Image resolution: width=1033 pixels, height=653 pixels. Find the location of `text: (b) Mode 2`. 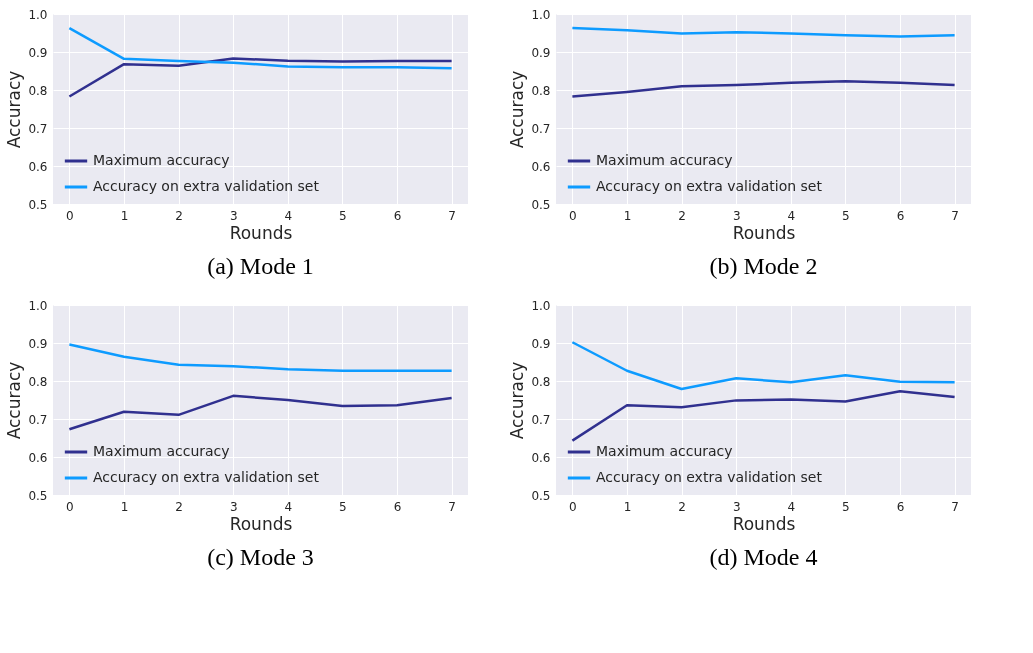

text: (b) Mode 2 is located at coordinates (763, 266).